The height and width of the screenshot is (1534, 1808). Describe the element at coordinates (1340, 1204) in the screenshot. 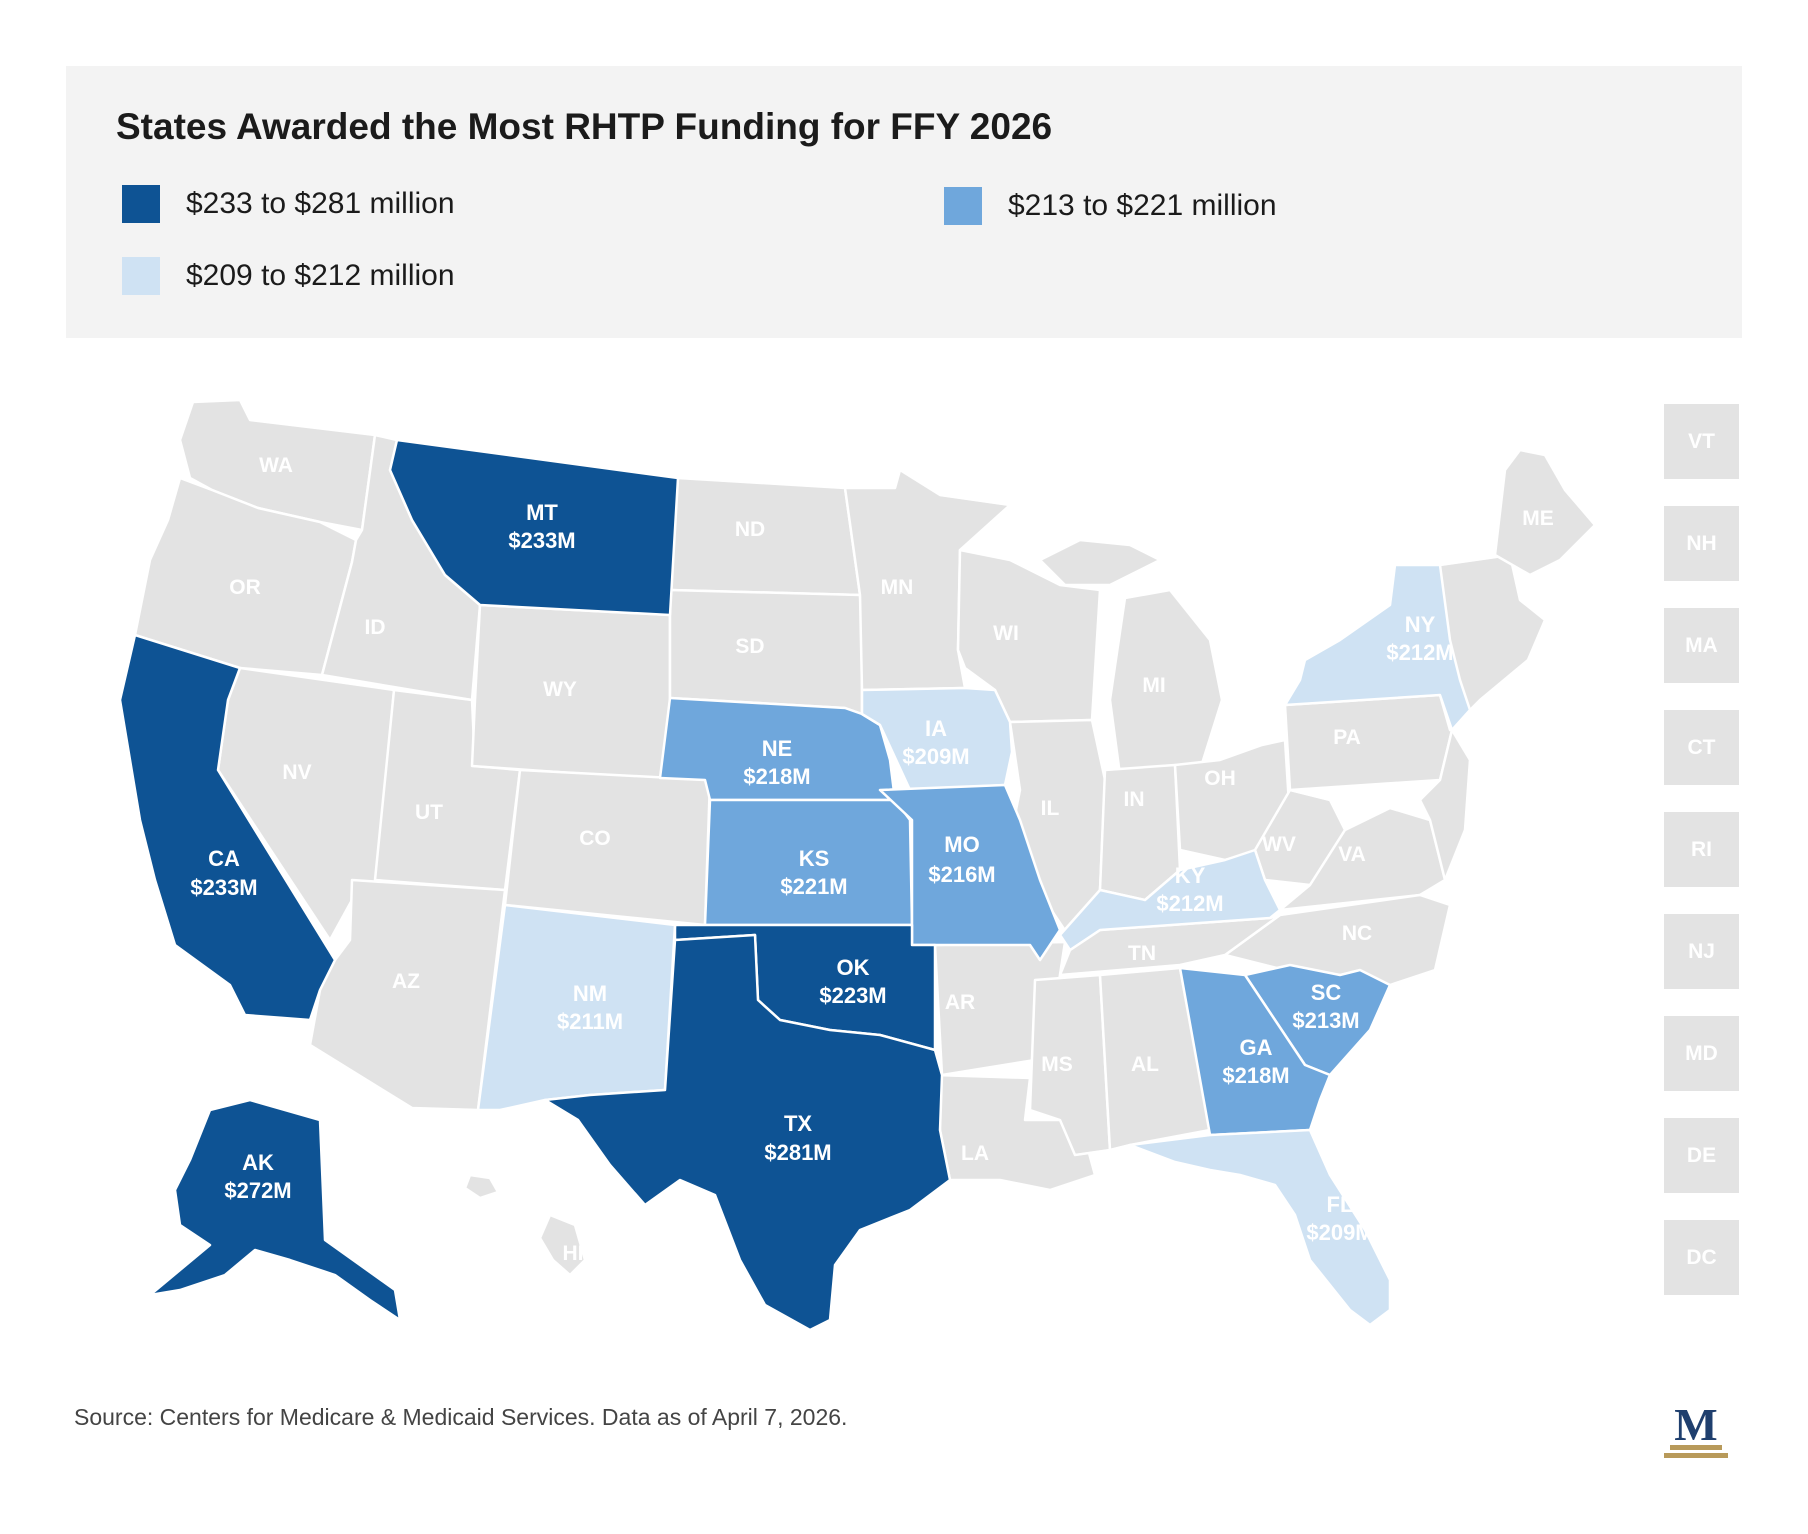

I see `label-fl: FL` at that location.